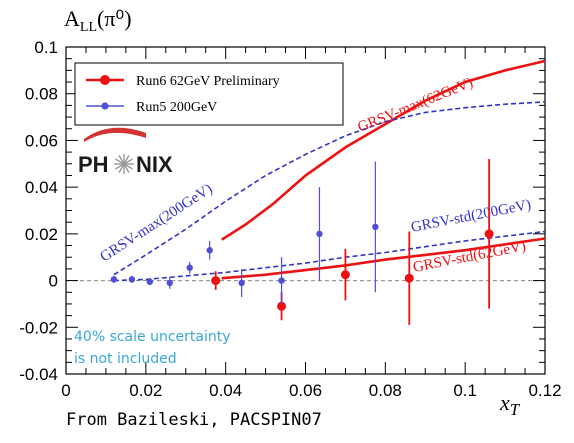  I want to click on x-tick-label: 0.02, so click(145, 390).